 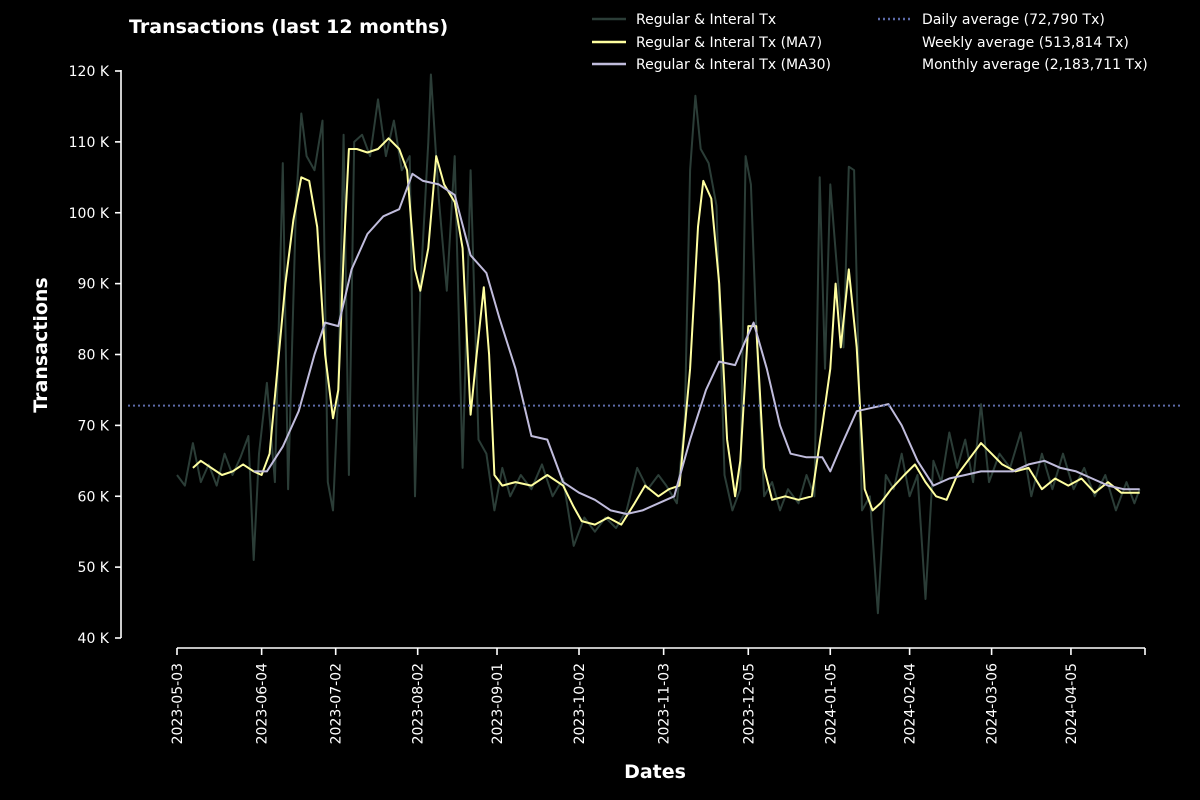 I want to click on y-tick-label: 100 K, so click(x=89, y=214).